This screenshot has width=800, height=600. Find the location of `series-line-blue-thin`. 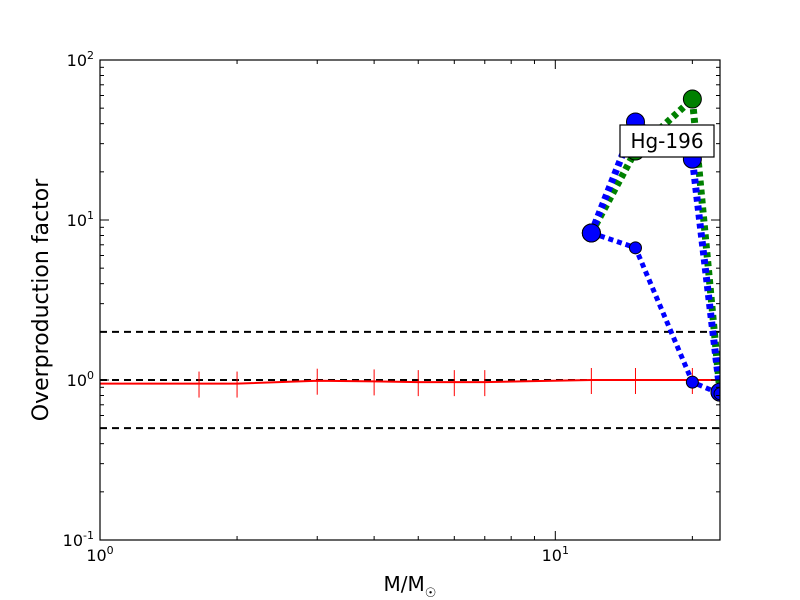

series-line-blue-thin is located at coordinates (655, 313).